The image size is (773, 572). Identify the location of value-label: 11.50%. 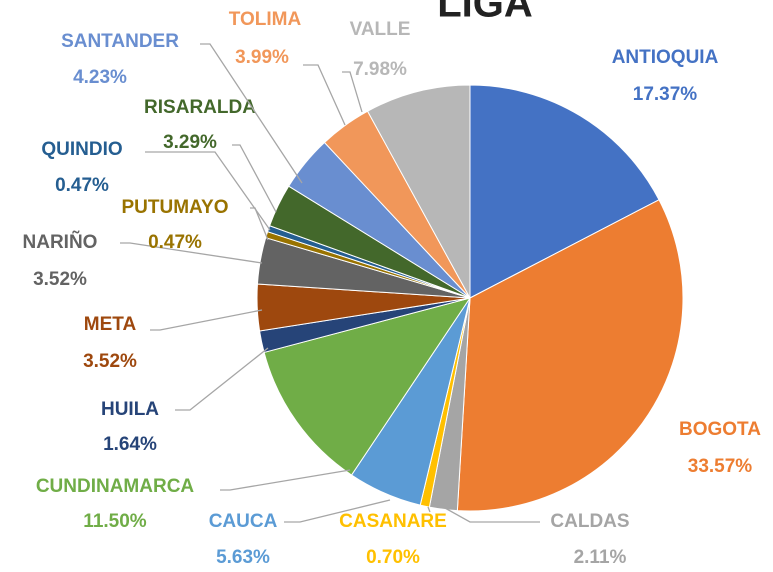
(114, 521).